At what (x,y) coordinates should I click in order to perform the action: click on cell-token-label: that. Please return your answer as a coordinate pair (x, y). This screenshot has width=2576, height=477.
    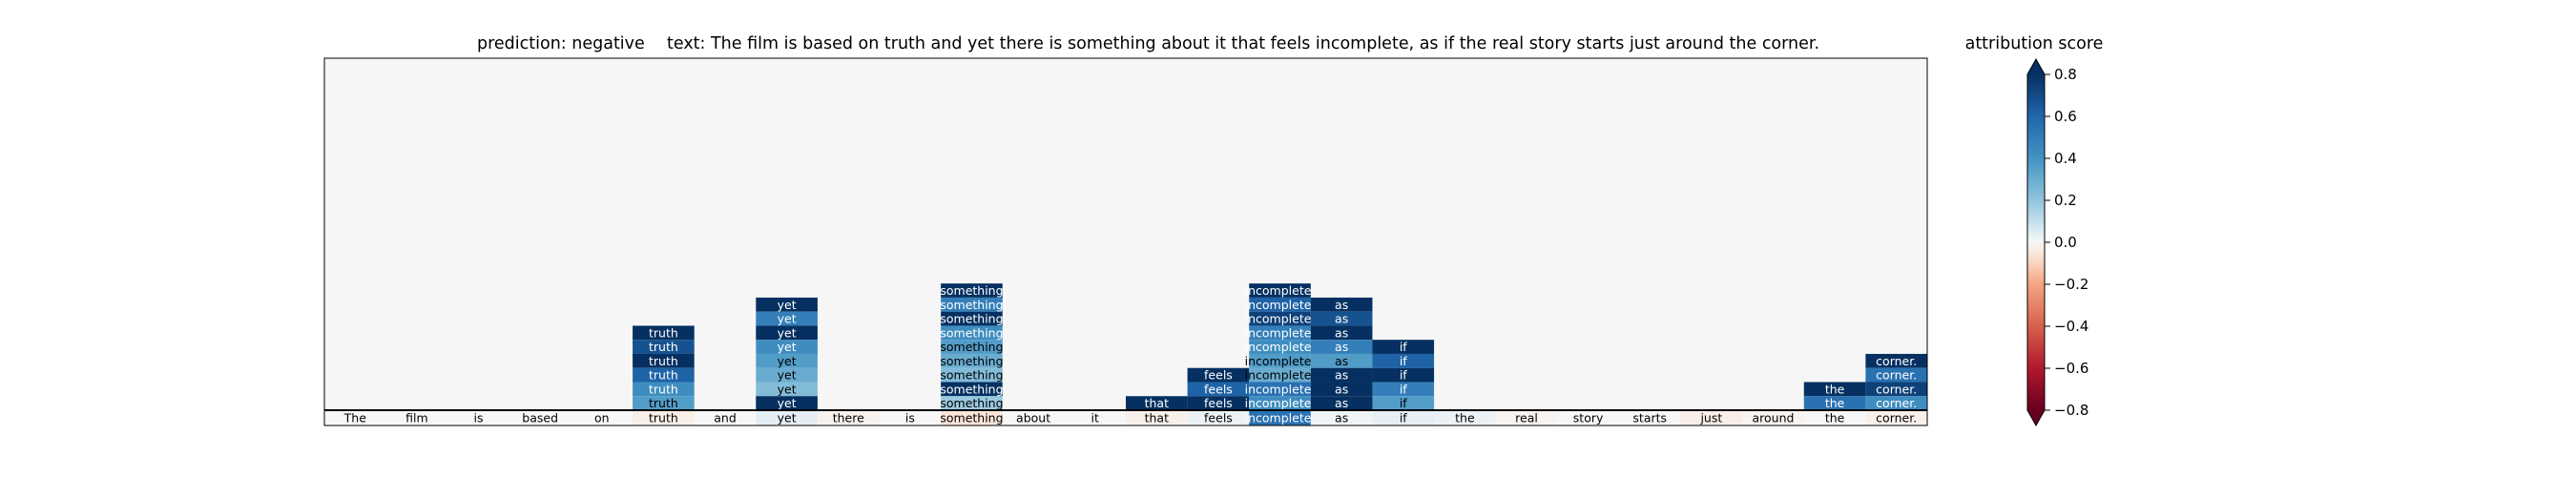
    Looking at the image, I should click on (1157, 403).